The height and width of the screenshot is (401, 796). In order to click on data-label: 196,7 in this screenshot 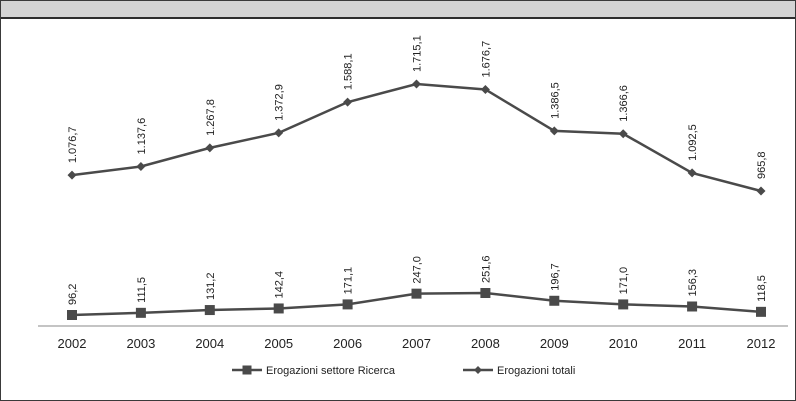, I will do `click(555, 277)`.